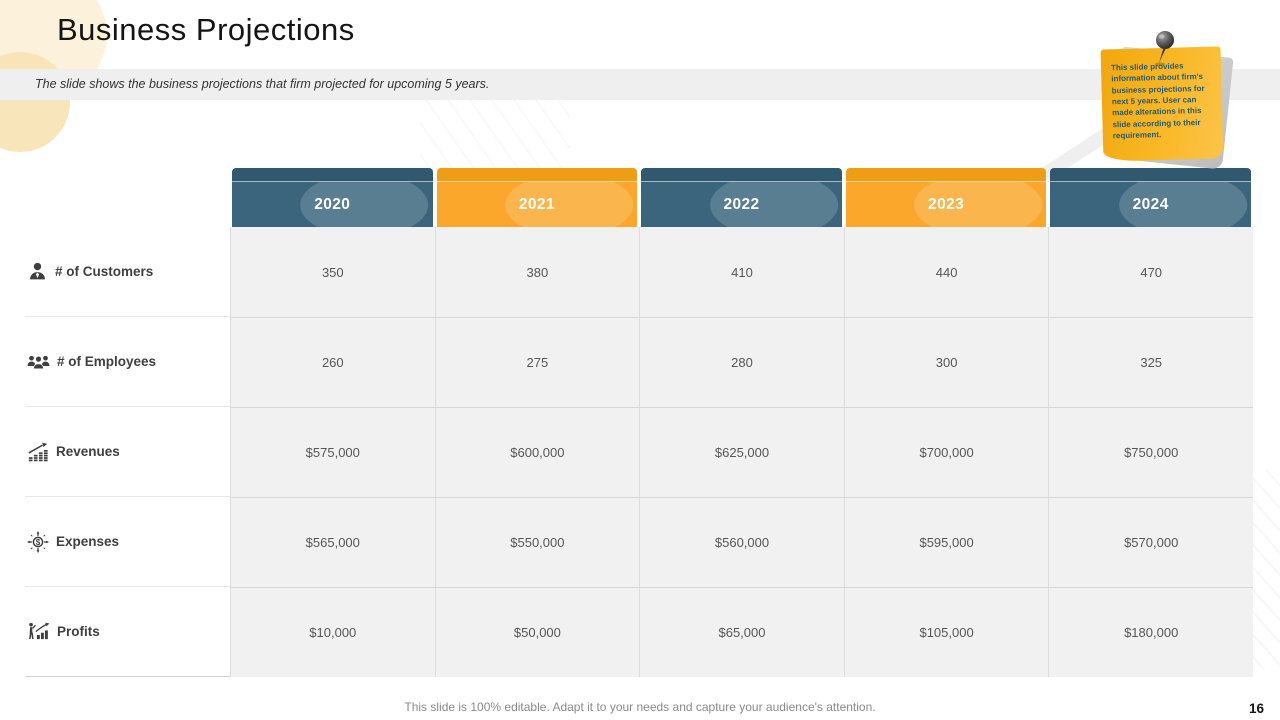 This screenshot has height=720, width=1280. I want to click on profits-person-chart-icon, so click(39, 631).